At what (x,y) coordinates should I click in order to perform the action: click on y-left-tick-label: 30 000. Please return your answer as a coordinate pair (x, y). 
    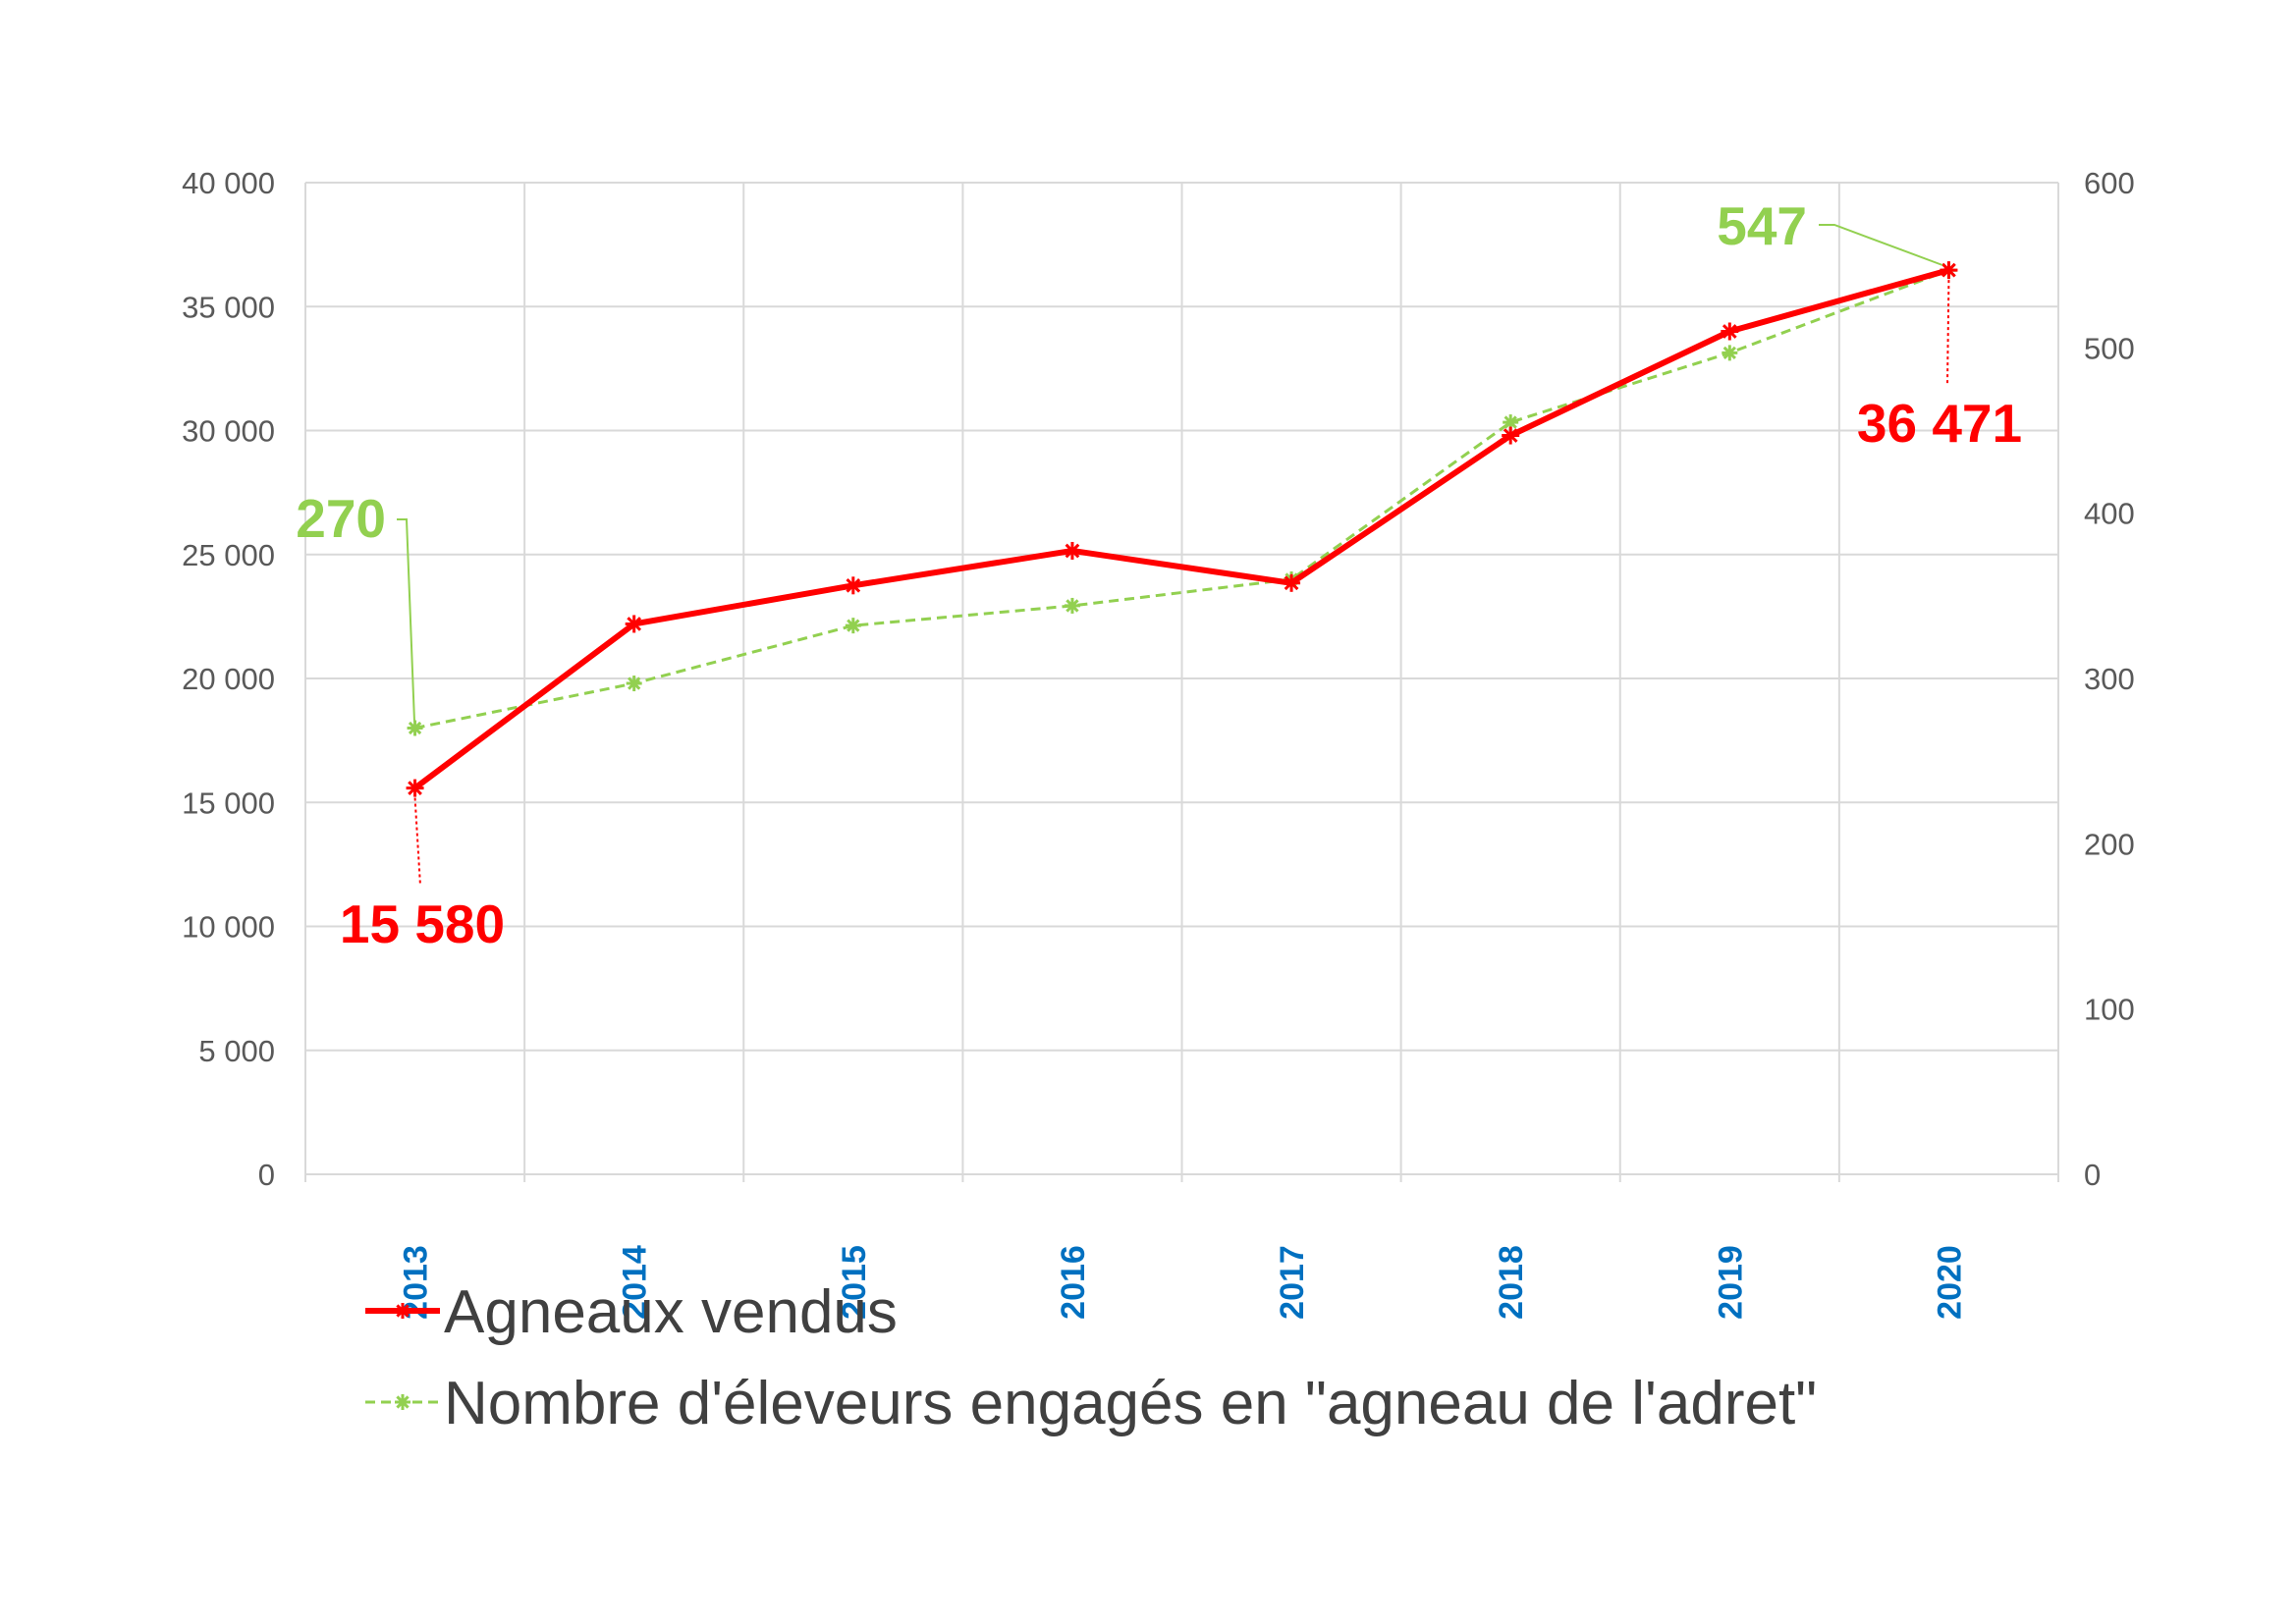
    Looking at the image, I should click on (228, 431).